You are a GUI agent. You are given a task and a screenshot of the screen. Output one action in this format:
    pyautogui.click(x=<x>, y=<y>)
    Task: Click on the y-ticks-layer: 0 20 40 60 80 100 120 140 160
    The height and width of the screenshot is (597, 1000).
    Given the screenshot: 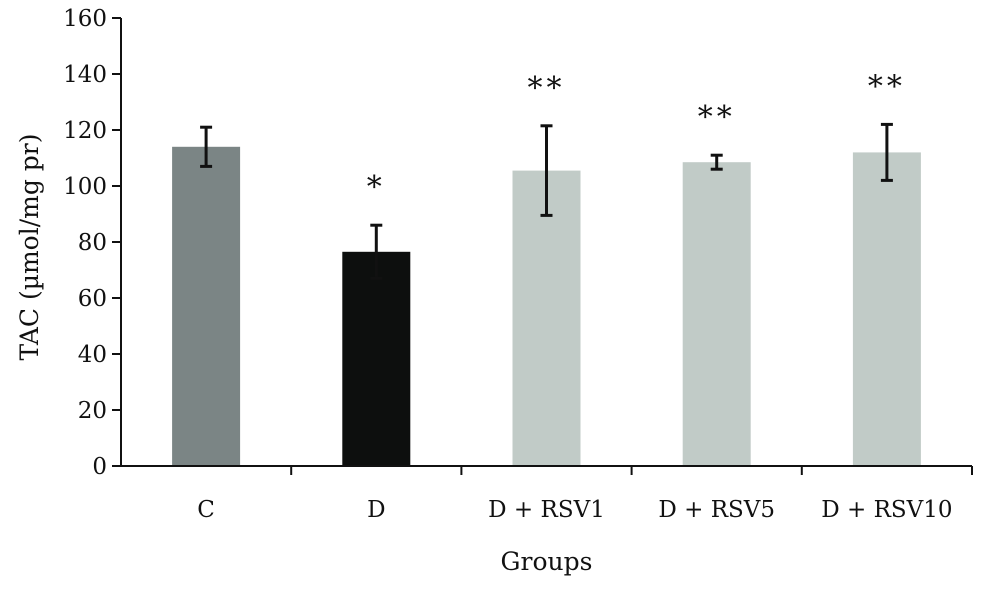 What is the action you would take?
    pyautogui.click(x=92, y=243)
    